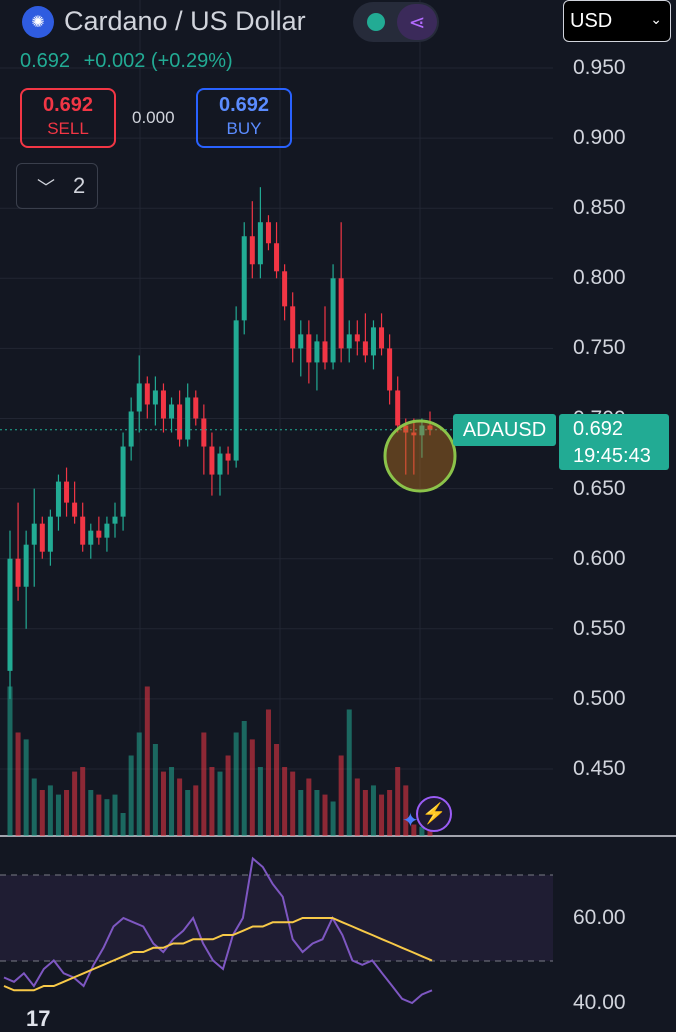 The width and height of the screenshot is (676, 1032). What do you see at coordinates (410, 821) in the screenshot?
I see `sparkle-icon: ✦` at bounding box center [410, 821].